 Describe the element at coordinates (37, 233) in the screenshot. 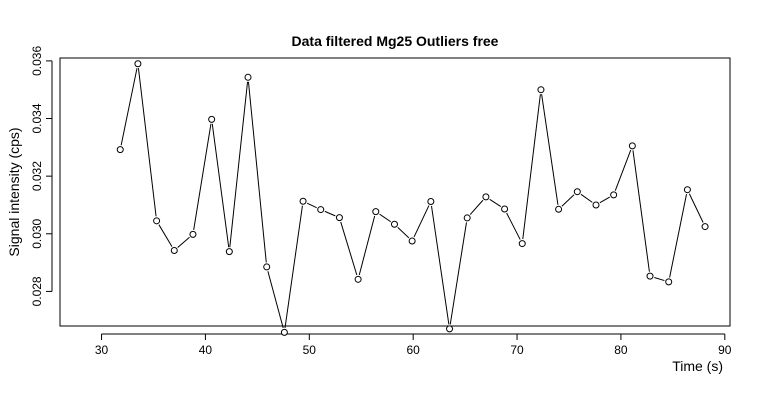

I see `y-tick-label: 0.030` at that location.